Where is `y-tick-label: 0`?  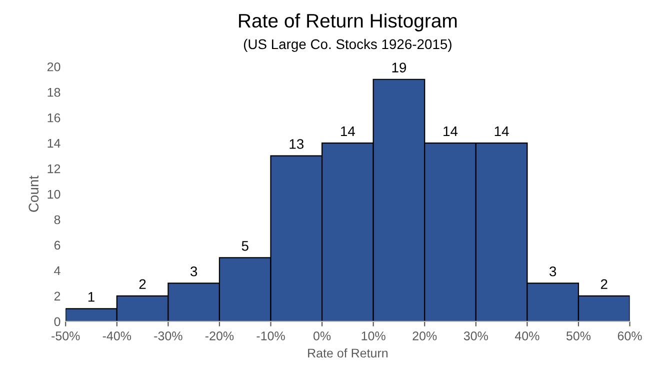 y-tick-label: 0 is located at coordinates (57, 321).